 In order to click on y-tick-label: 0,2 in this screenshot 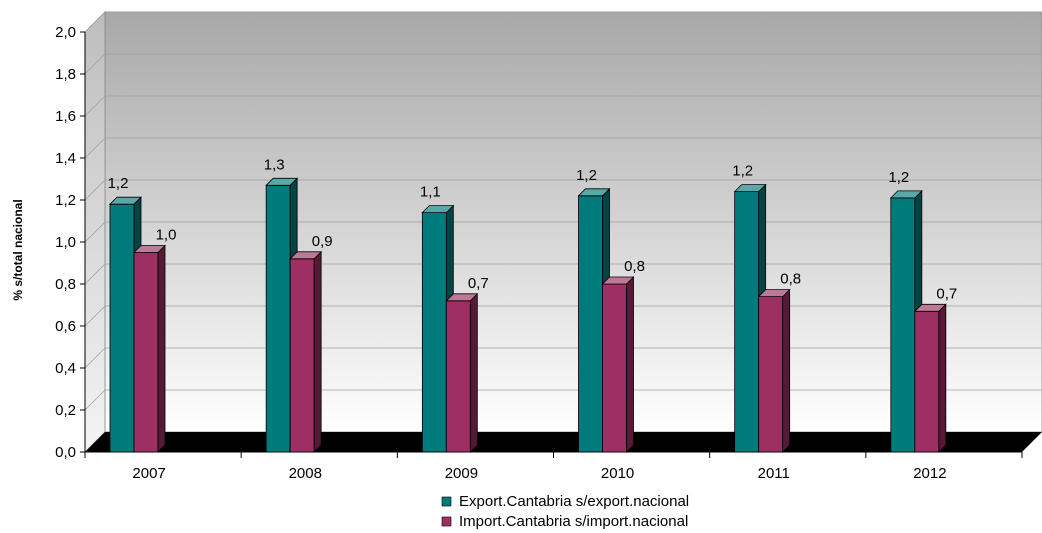, I will do `click(65, 410)`.